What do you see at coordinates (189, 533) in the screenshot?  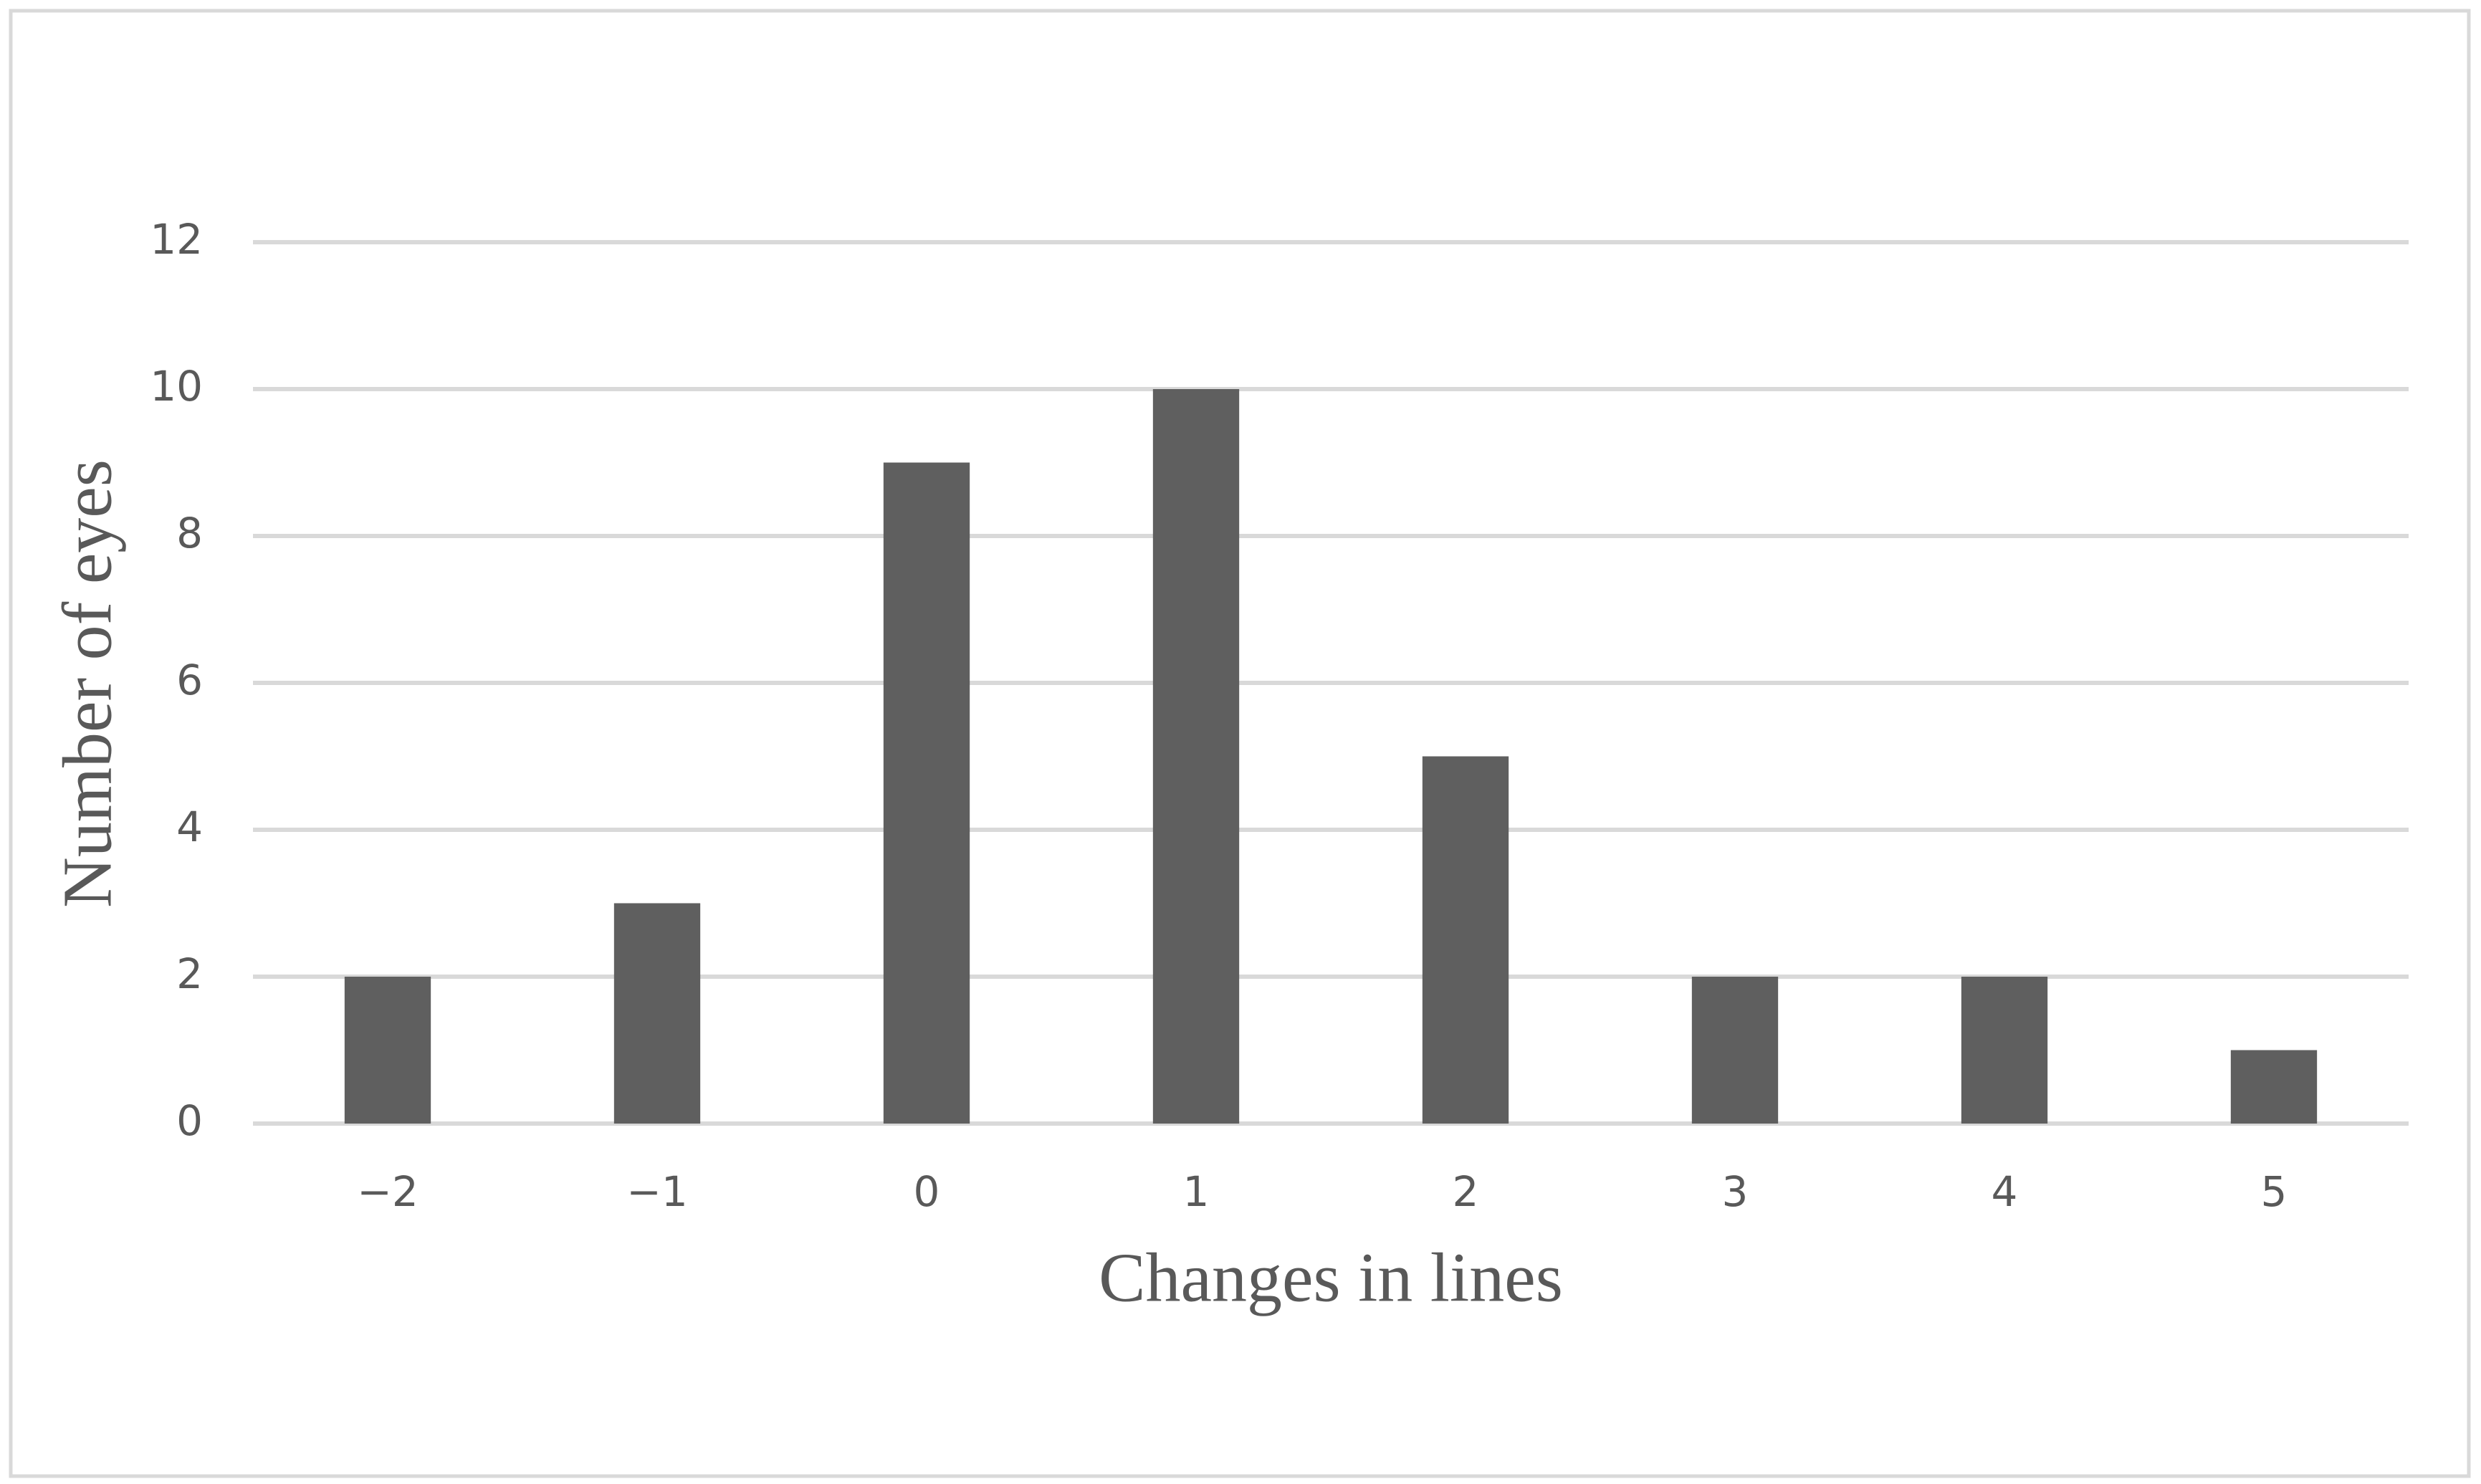 I see `y-tick-label: 8` at bounding box center [189, 533].